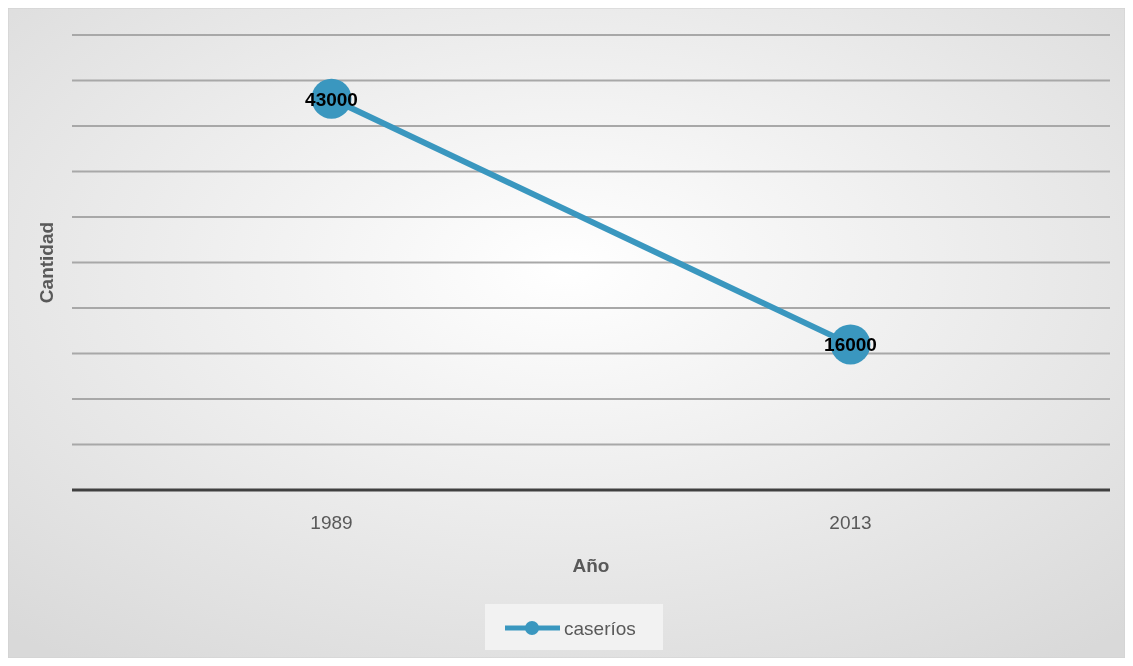  I want to click on x-tick-label: 2013, so click(850, 522).